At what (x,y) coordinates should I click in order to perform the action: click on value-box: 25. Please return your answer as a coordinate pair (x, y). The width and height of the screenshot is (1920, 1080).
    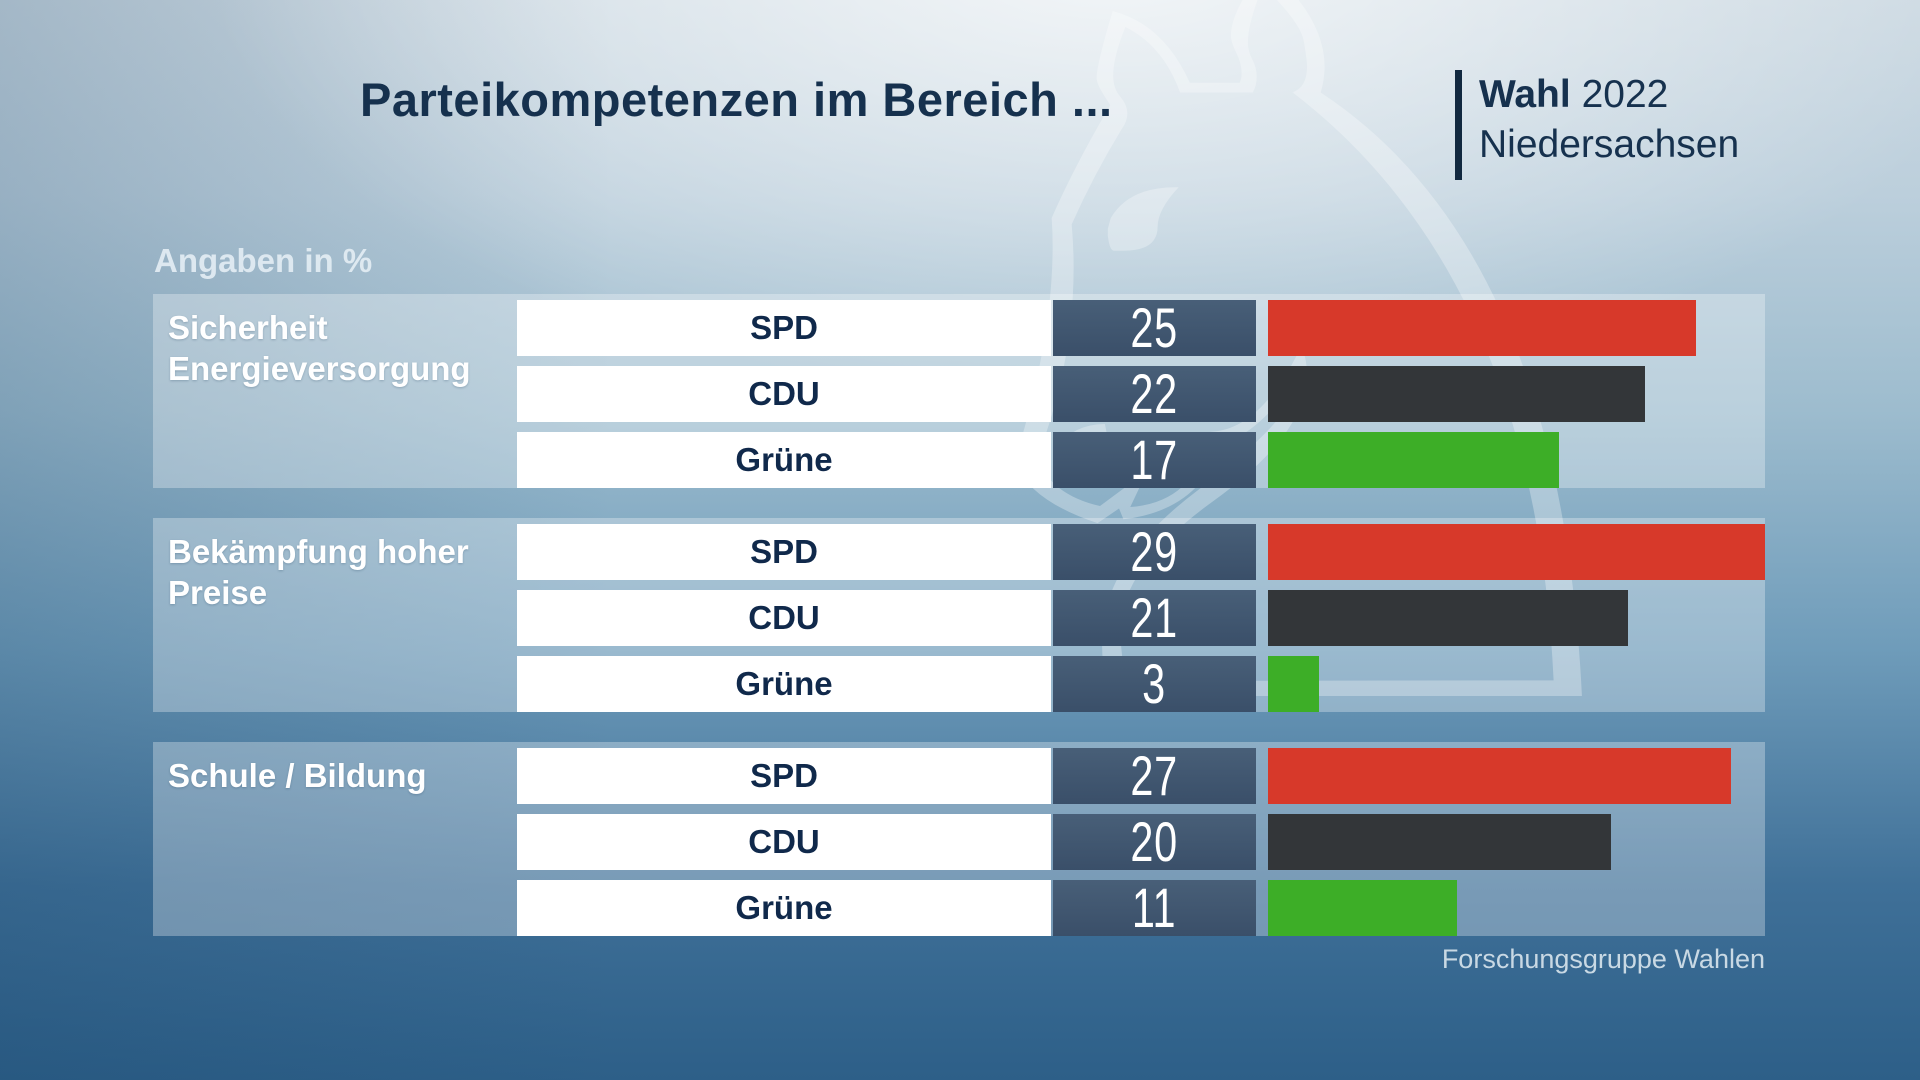
    Looking at the image, I should click on (1154, 328).